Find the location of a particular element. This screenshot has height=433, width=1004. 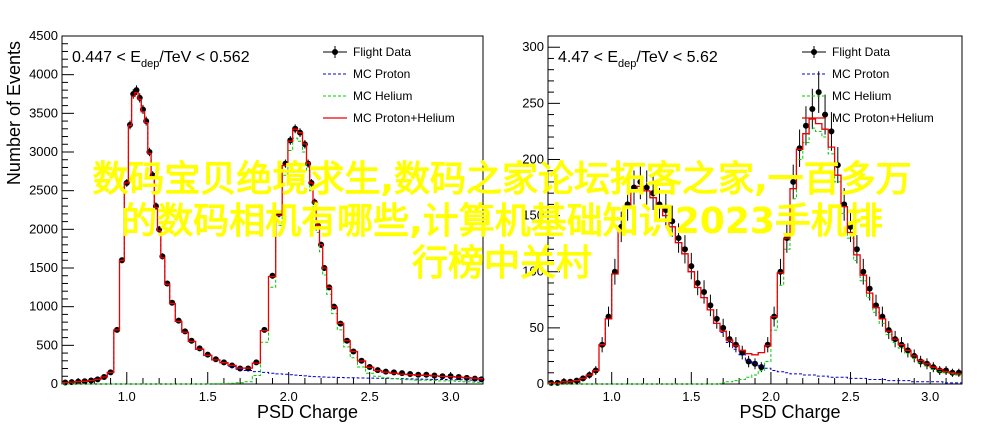

energy-cut-label: 4.47 < Edep/TeV < 5.62 is located at coordinates (638, 59).